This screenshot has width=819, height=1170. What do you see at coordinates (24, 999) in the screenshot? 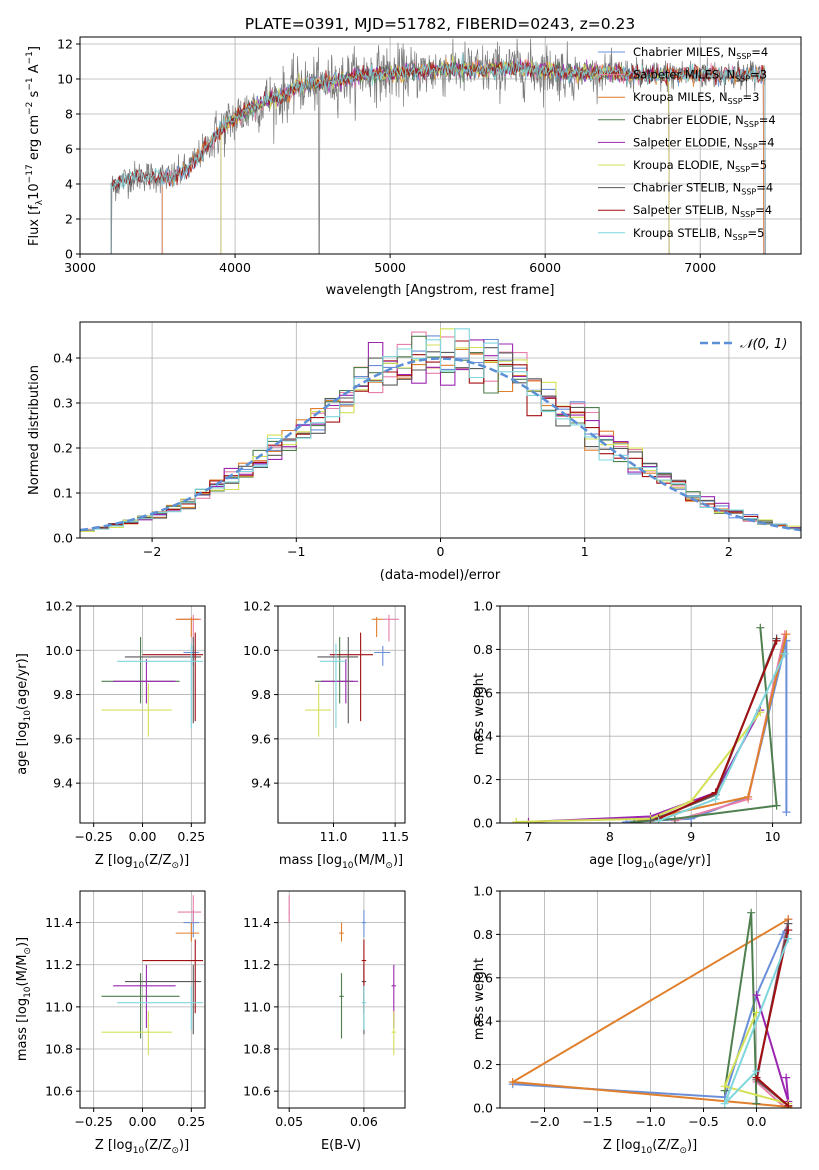
I see `mass-vs-Z-y-axis-label: mass [log10(M/M⊙)]` at bounding box center [24, 999].